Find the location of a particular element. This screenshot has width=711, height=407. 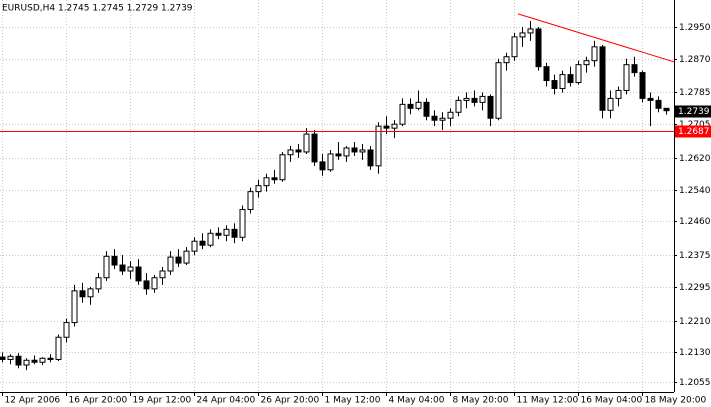

bid-label-box is located at coordinates (693, 111).